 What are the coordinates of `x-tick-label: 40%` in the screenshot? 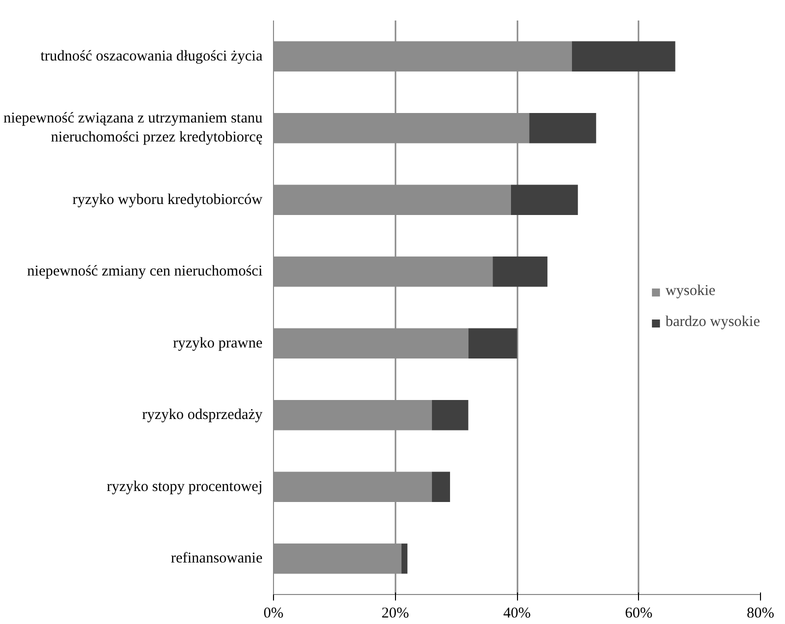 It's located at (517, 614).